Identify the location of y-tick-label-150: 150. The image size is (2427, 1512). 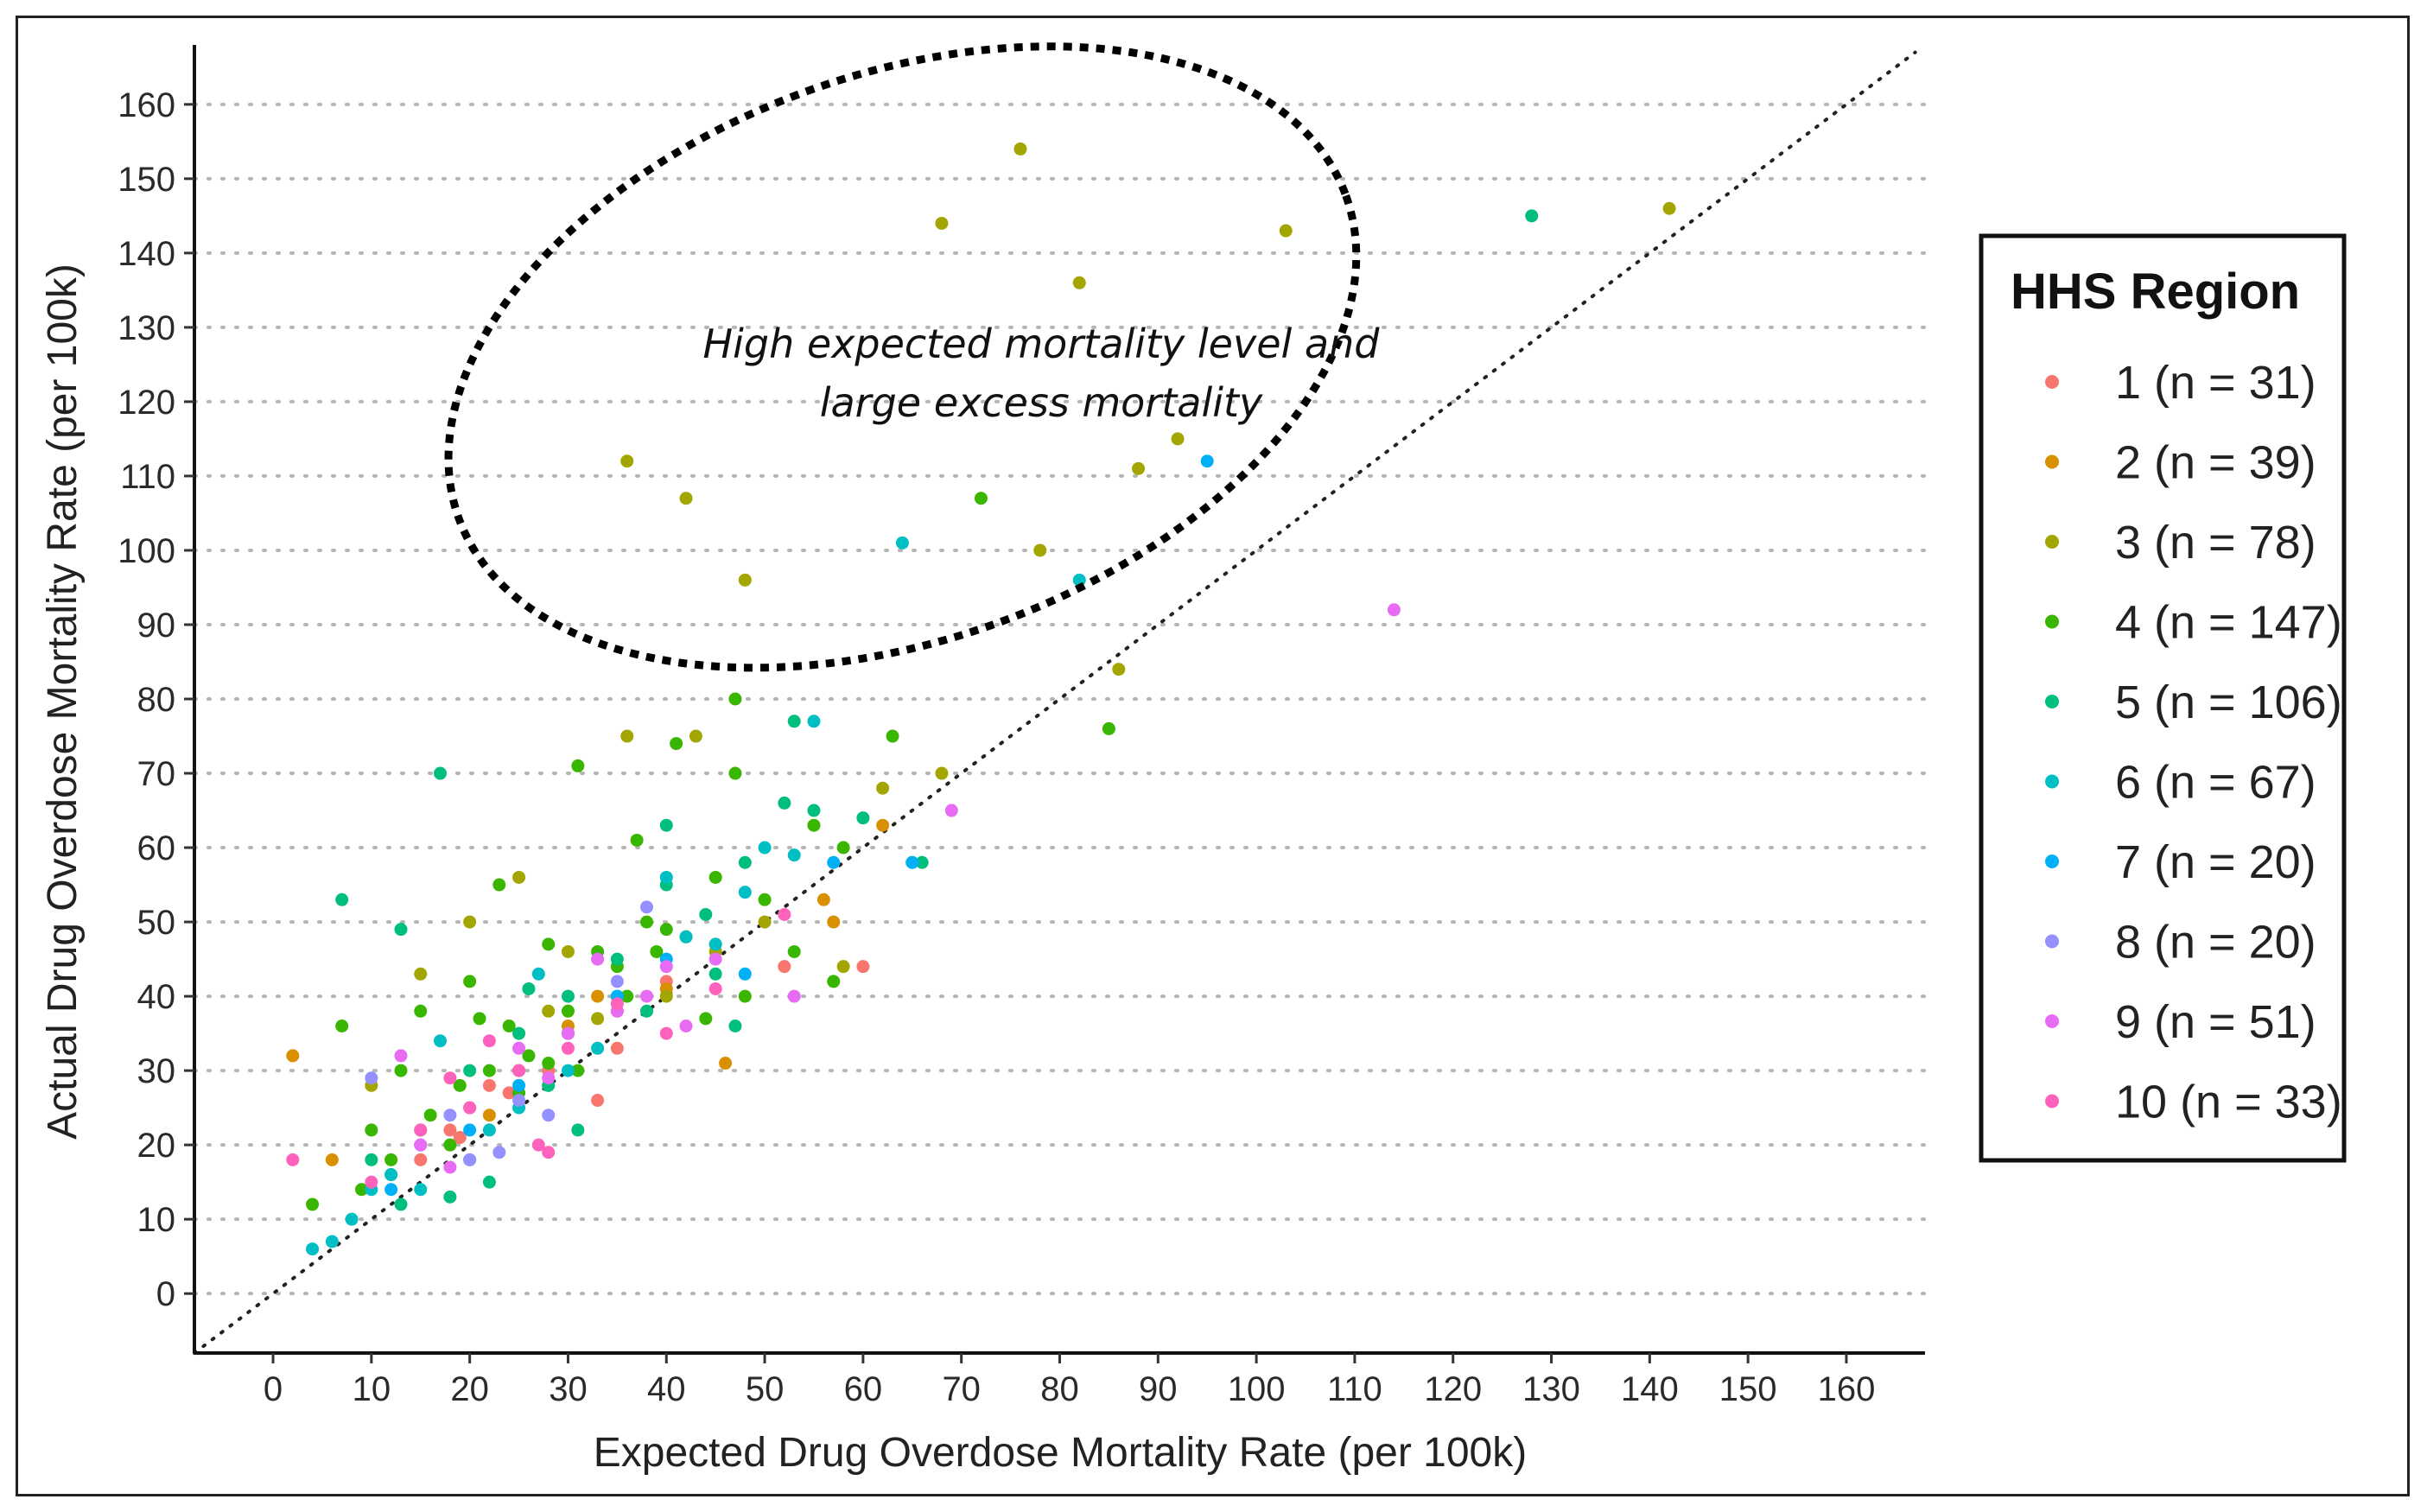
(146, 180).